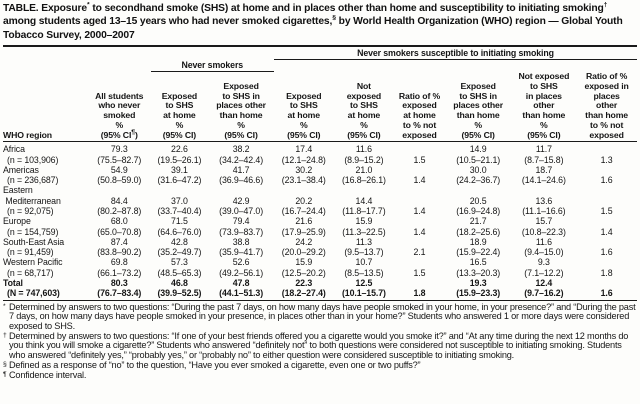  Describe the element at coordinates (303, 226) in the screenshot. I see `susceptible-exposed-home-cell: 21.6 (17.9–25.9)` at that location.